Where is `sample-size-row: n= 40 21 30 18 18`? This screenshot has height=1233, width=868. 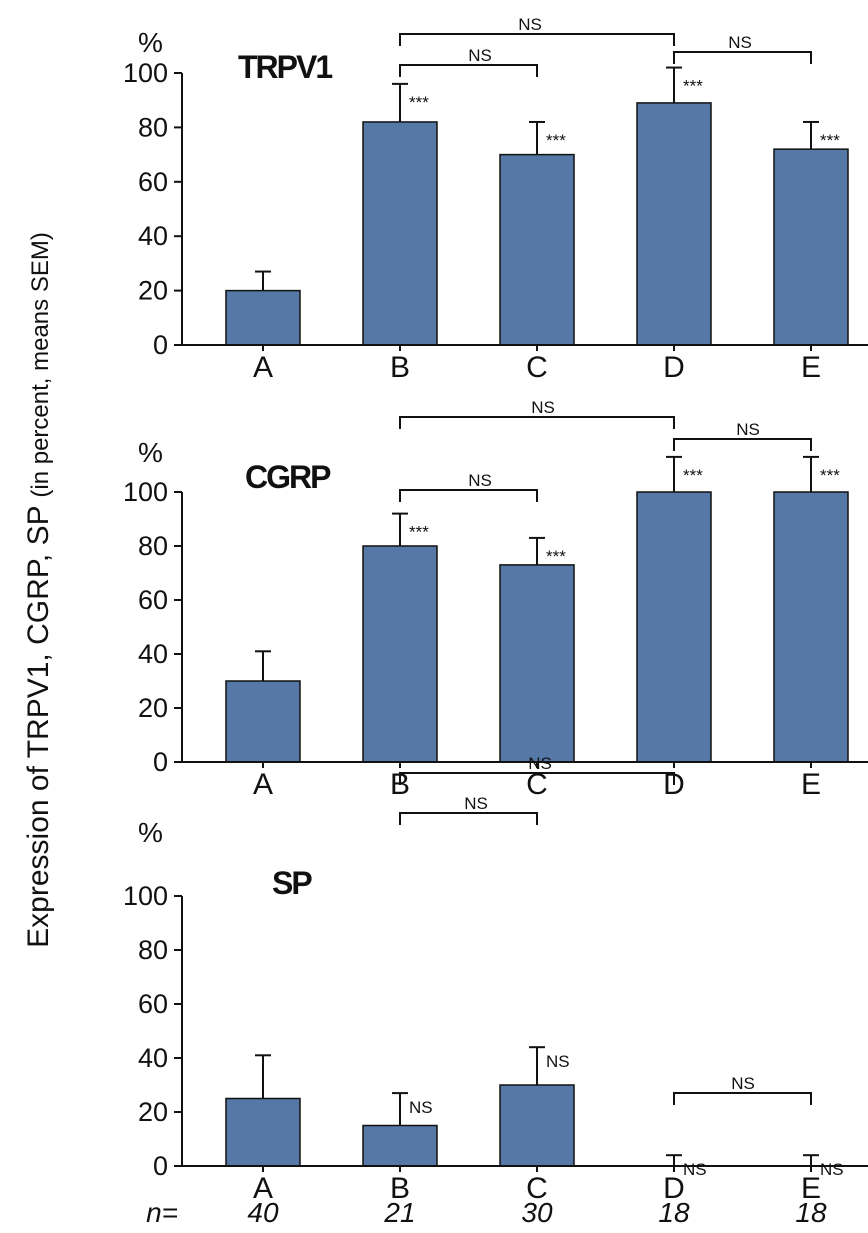 sample-size-row: n= 40 21 30 18 18 is located at coordinates (486, 1212).